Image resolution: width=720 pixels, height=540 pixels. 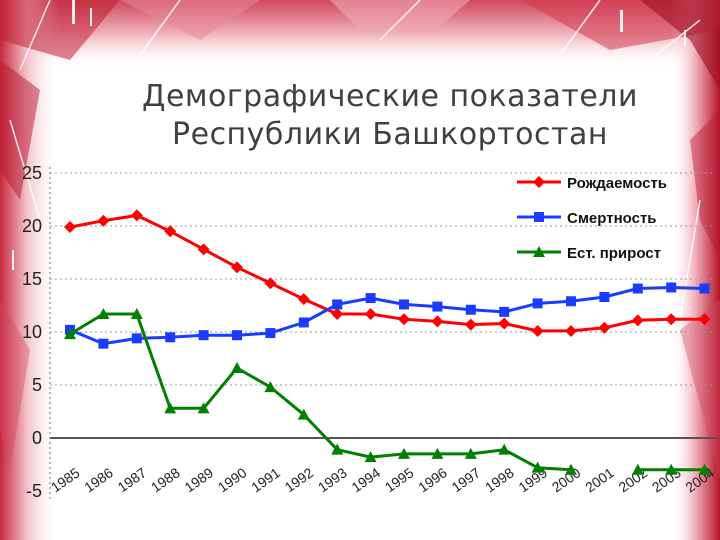 What do you see at coordinates (32, 173) in the screenshot?
I see `y-tick-label: 25` at bounding box center [32, 173].